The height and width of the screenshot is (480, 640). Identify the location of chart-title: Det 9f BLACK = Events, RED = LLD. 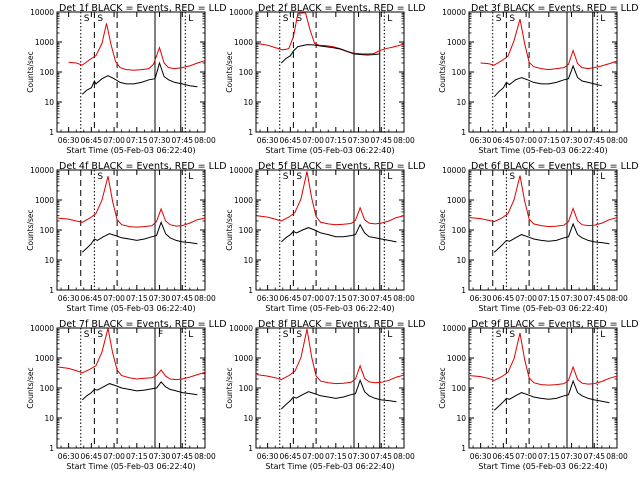
(555, 324).